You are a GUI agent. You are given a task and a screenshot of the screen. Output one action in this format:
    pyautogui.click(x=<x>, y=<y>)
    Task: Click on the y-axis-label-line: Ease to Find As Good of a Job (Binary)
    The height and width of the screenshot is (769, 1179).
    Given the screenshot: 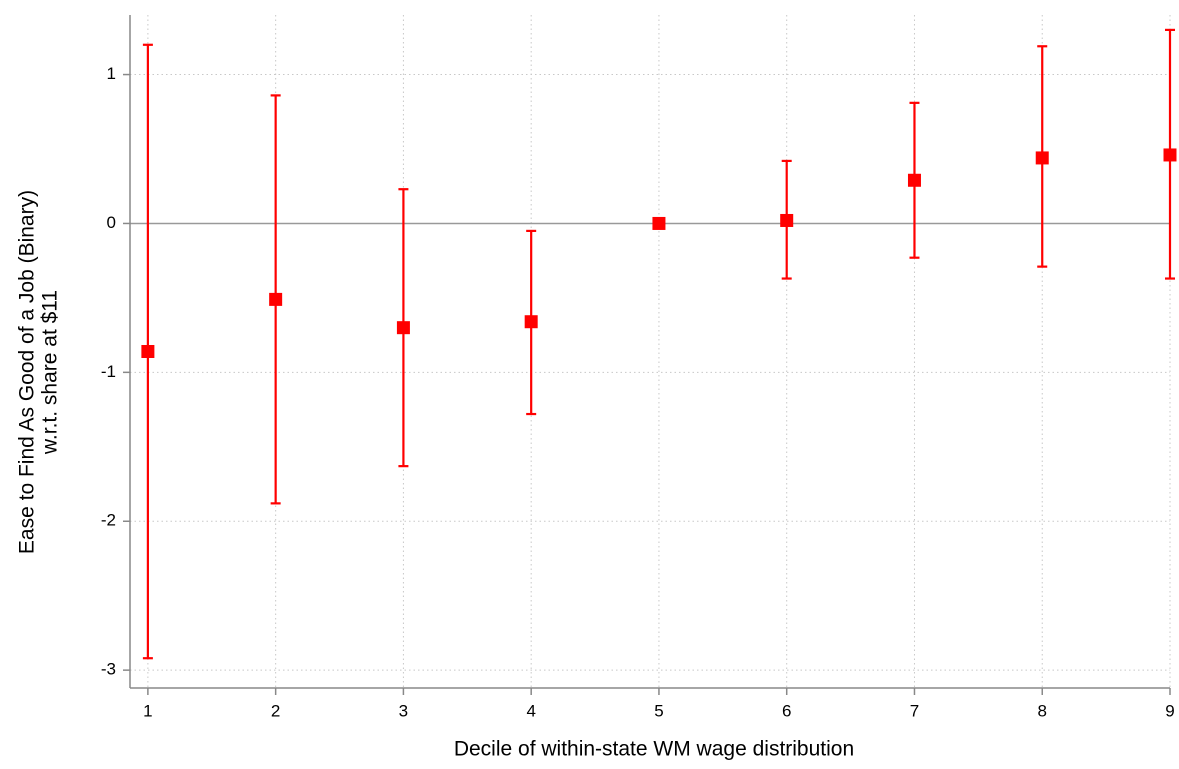 What is the action you would take?
    pyautogui.click(x=27, y=372)
    